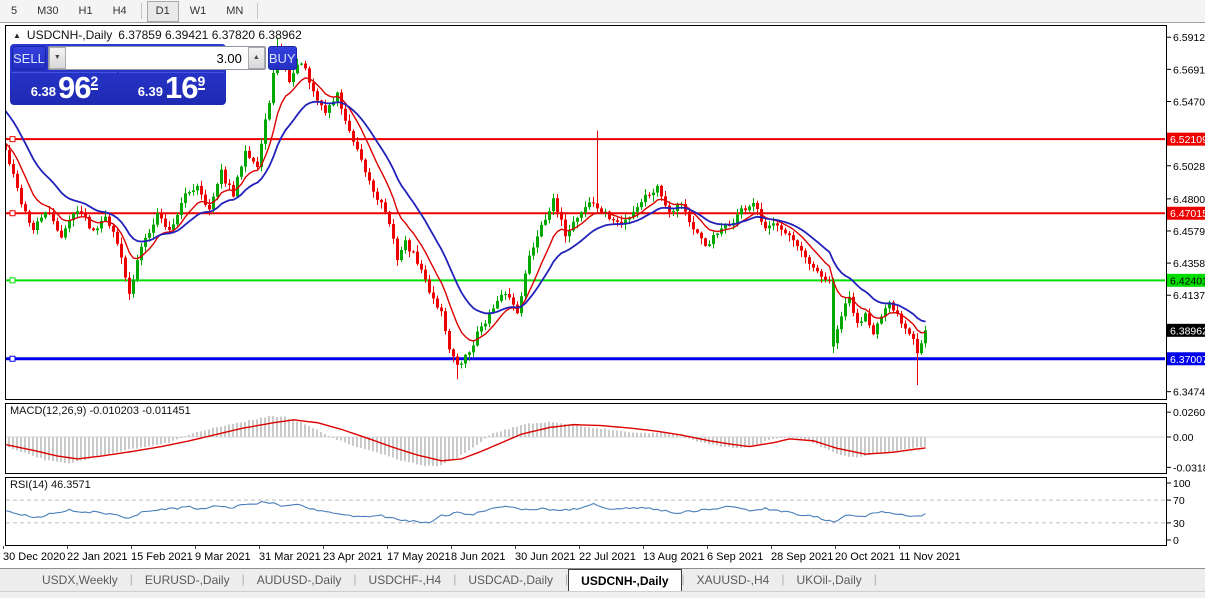  I want to click on volume-stepper: ▼ ▲, so click(156, 58).